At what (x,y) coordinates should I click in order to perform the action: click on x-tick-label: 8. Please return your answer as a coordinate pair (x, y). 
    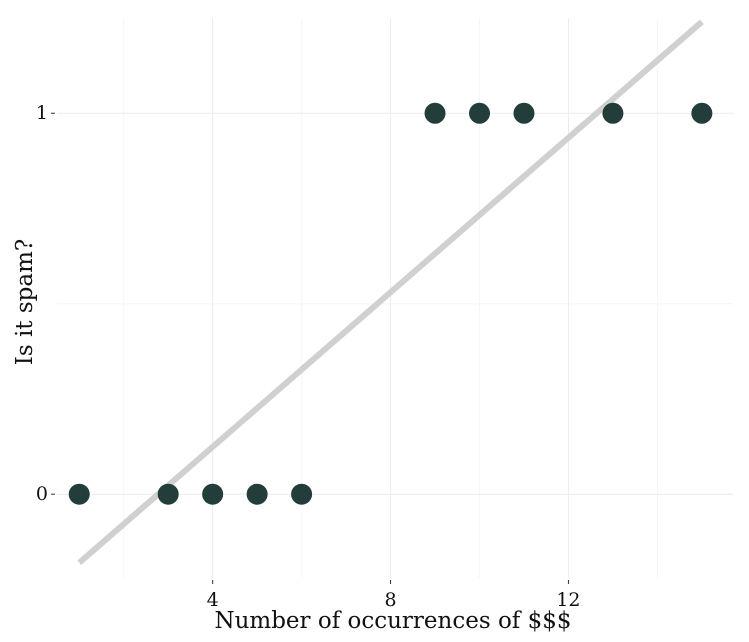
    Looking at the image, I should click on (391, 600).